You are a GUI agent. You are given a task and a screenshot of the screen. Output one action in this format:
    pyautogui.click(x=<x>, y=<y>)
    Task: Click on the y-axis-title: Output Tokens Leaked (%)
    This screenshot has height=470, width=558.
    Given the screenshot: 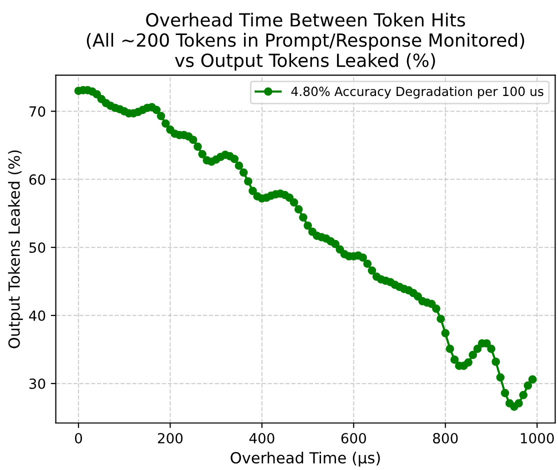 What is the action you would take?
    pyautogui.click(x=15, y=249)
    